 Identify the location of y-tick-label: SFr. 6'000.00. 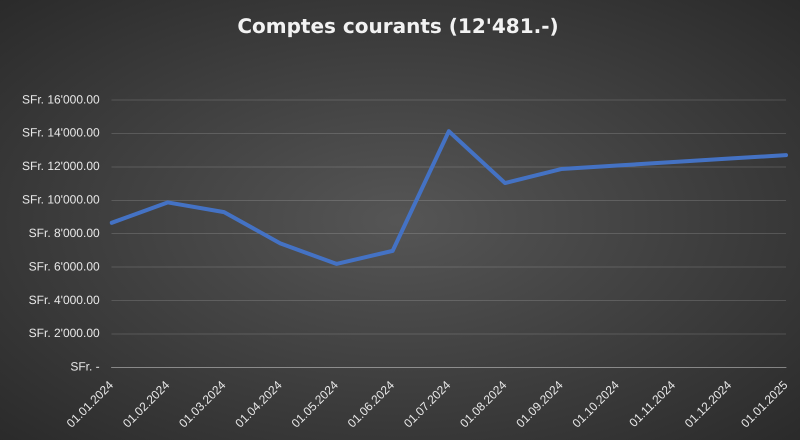
(64, 266).